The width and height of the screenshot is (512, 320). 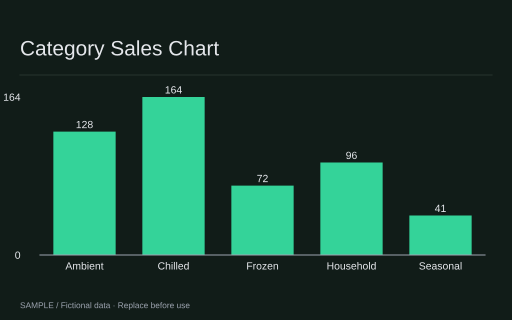 What do you see at coordinates (351, 156) in the screenshot?
I see `data-label: 96` at bounding box center [351, 156].